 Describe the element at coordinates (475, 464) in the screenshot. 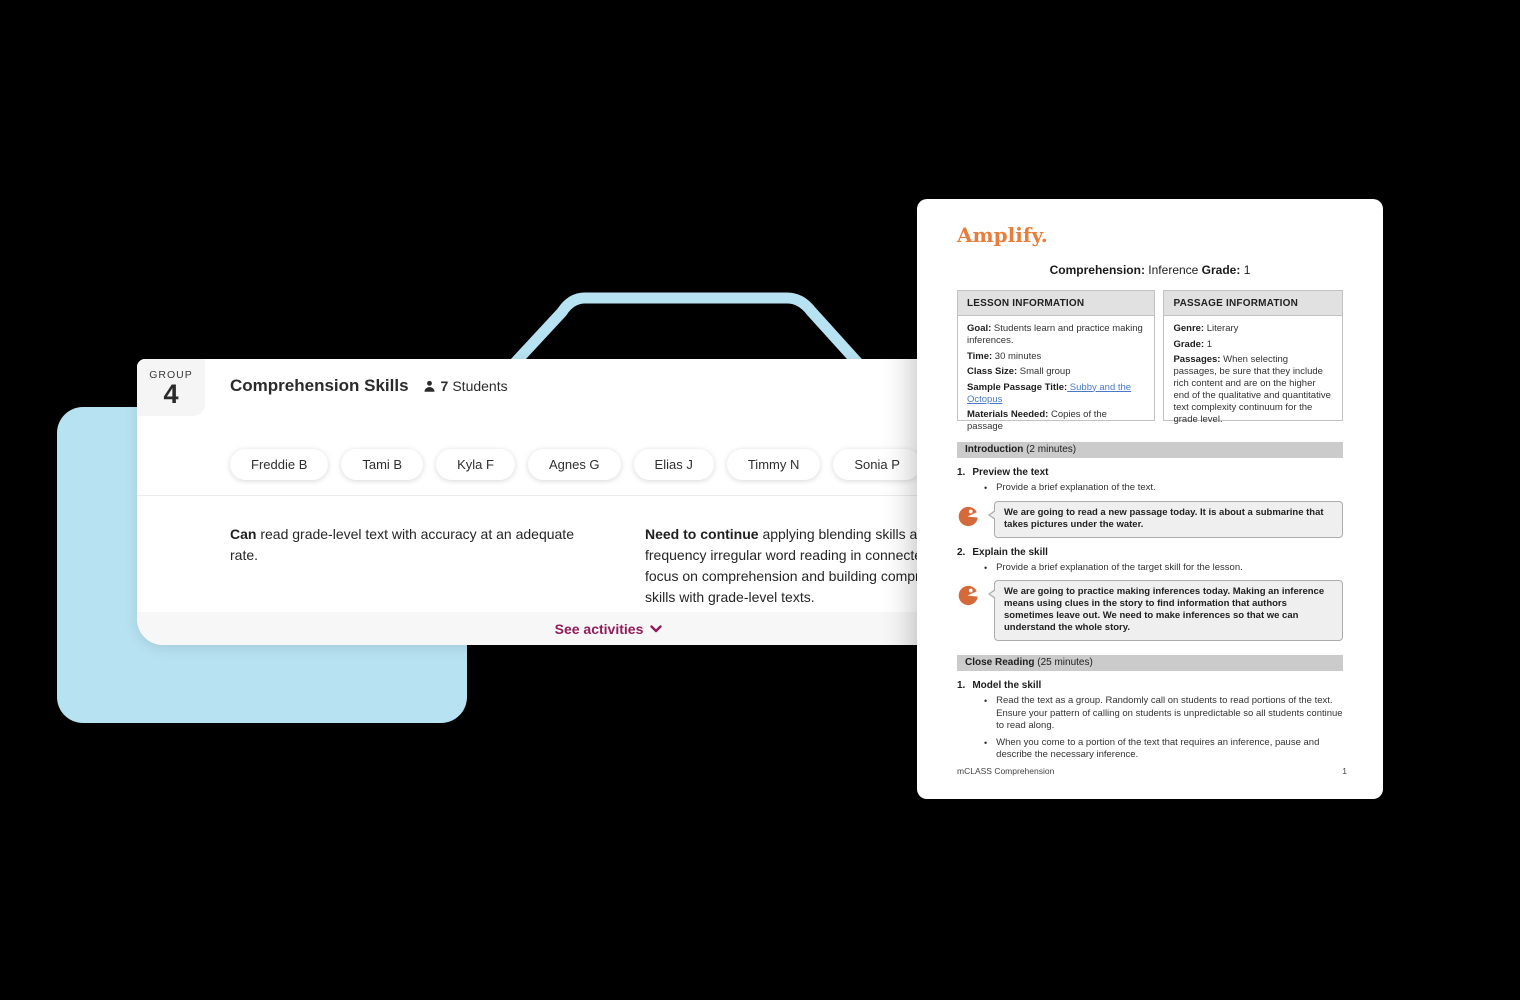

I see `student-chip: Kyla F` at that location.